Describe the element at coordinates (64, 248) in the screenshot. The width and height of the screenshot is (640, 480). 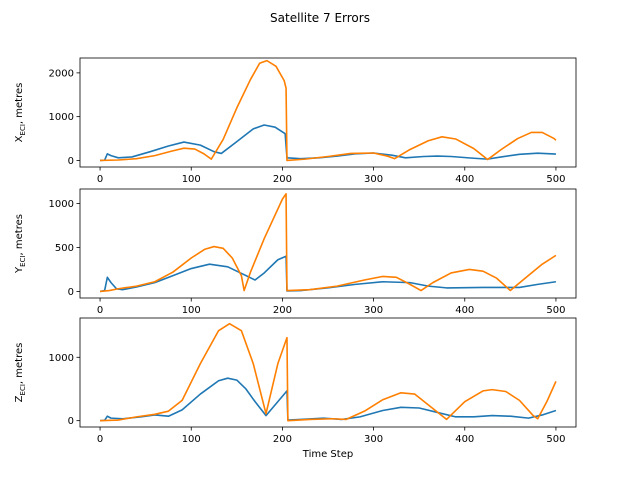
I see `y-tick-label: 500` at that location.